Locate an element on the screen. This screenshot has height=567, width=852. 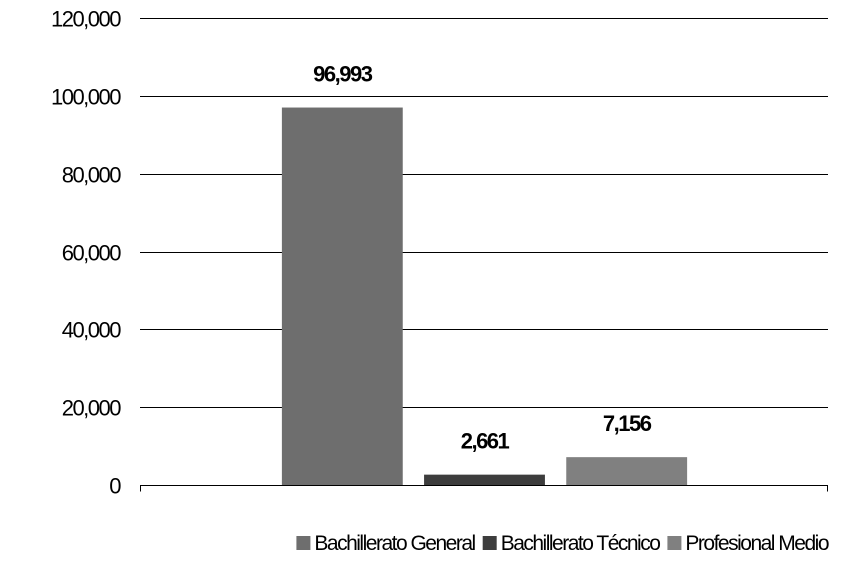
legend-item: Profesional Medio is located at coordinates (748, 543).